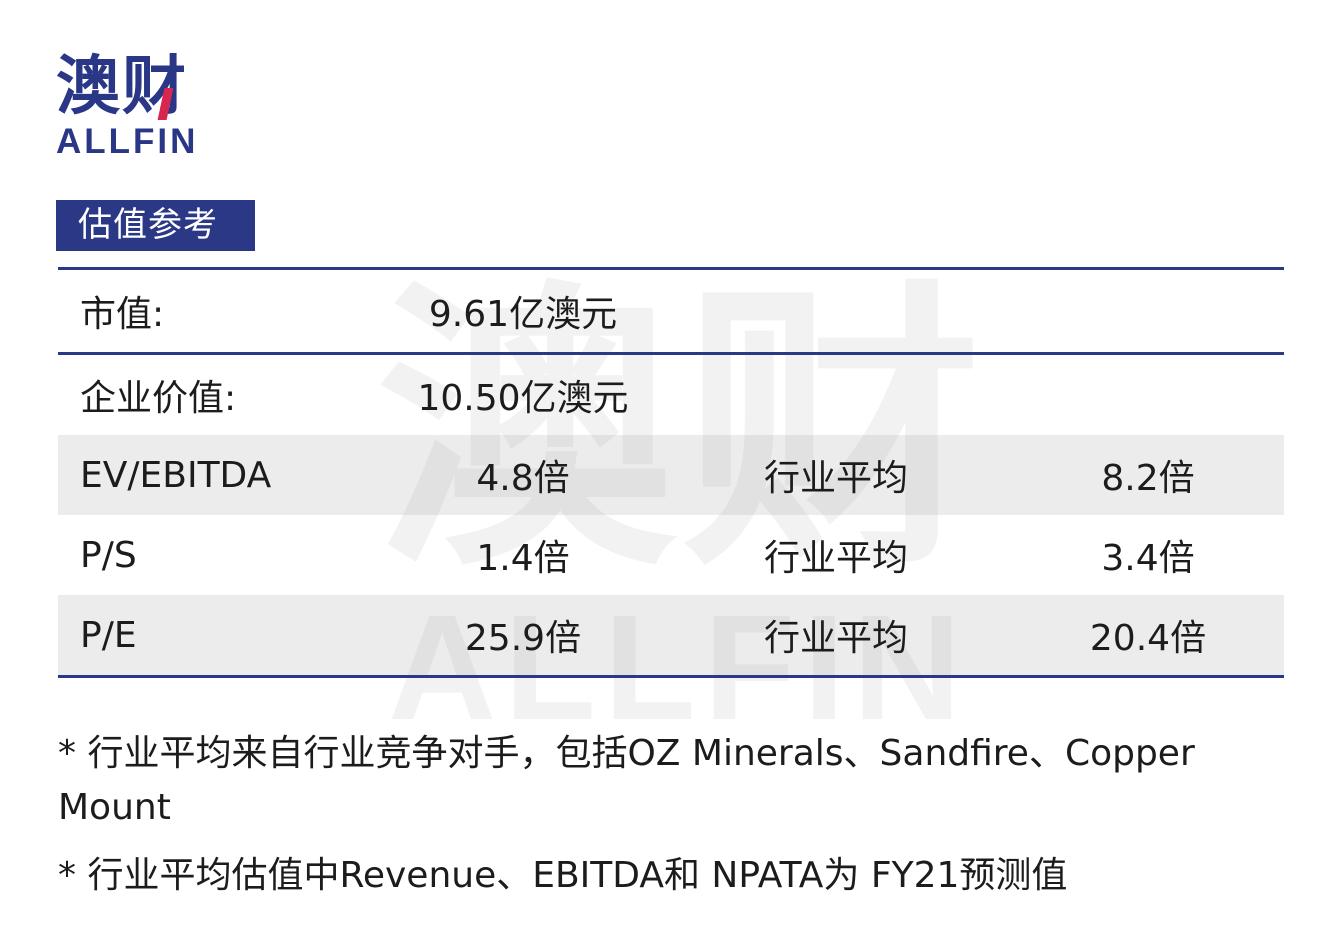 The height and width of the screenshot is (948, 1340). Describe the element at coordinates (158, 398) in the screenshot. I see `row-label: 企业价值:` at that location.